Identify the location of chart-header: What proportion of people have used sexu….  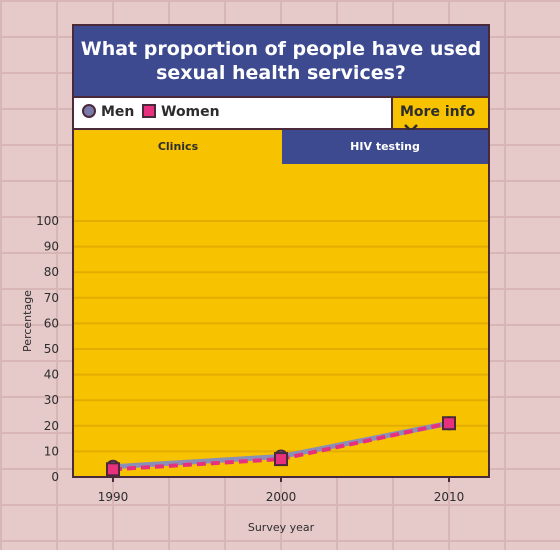
(281, 61).